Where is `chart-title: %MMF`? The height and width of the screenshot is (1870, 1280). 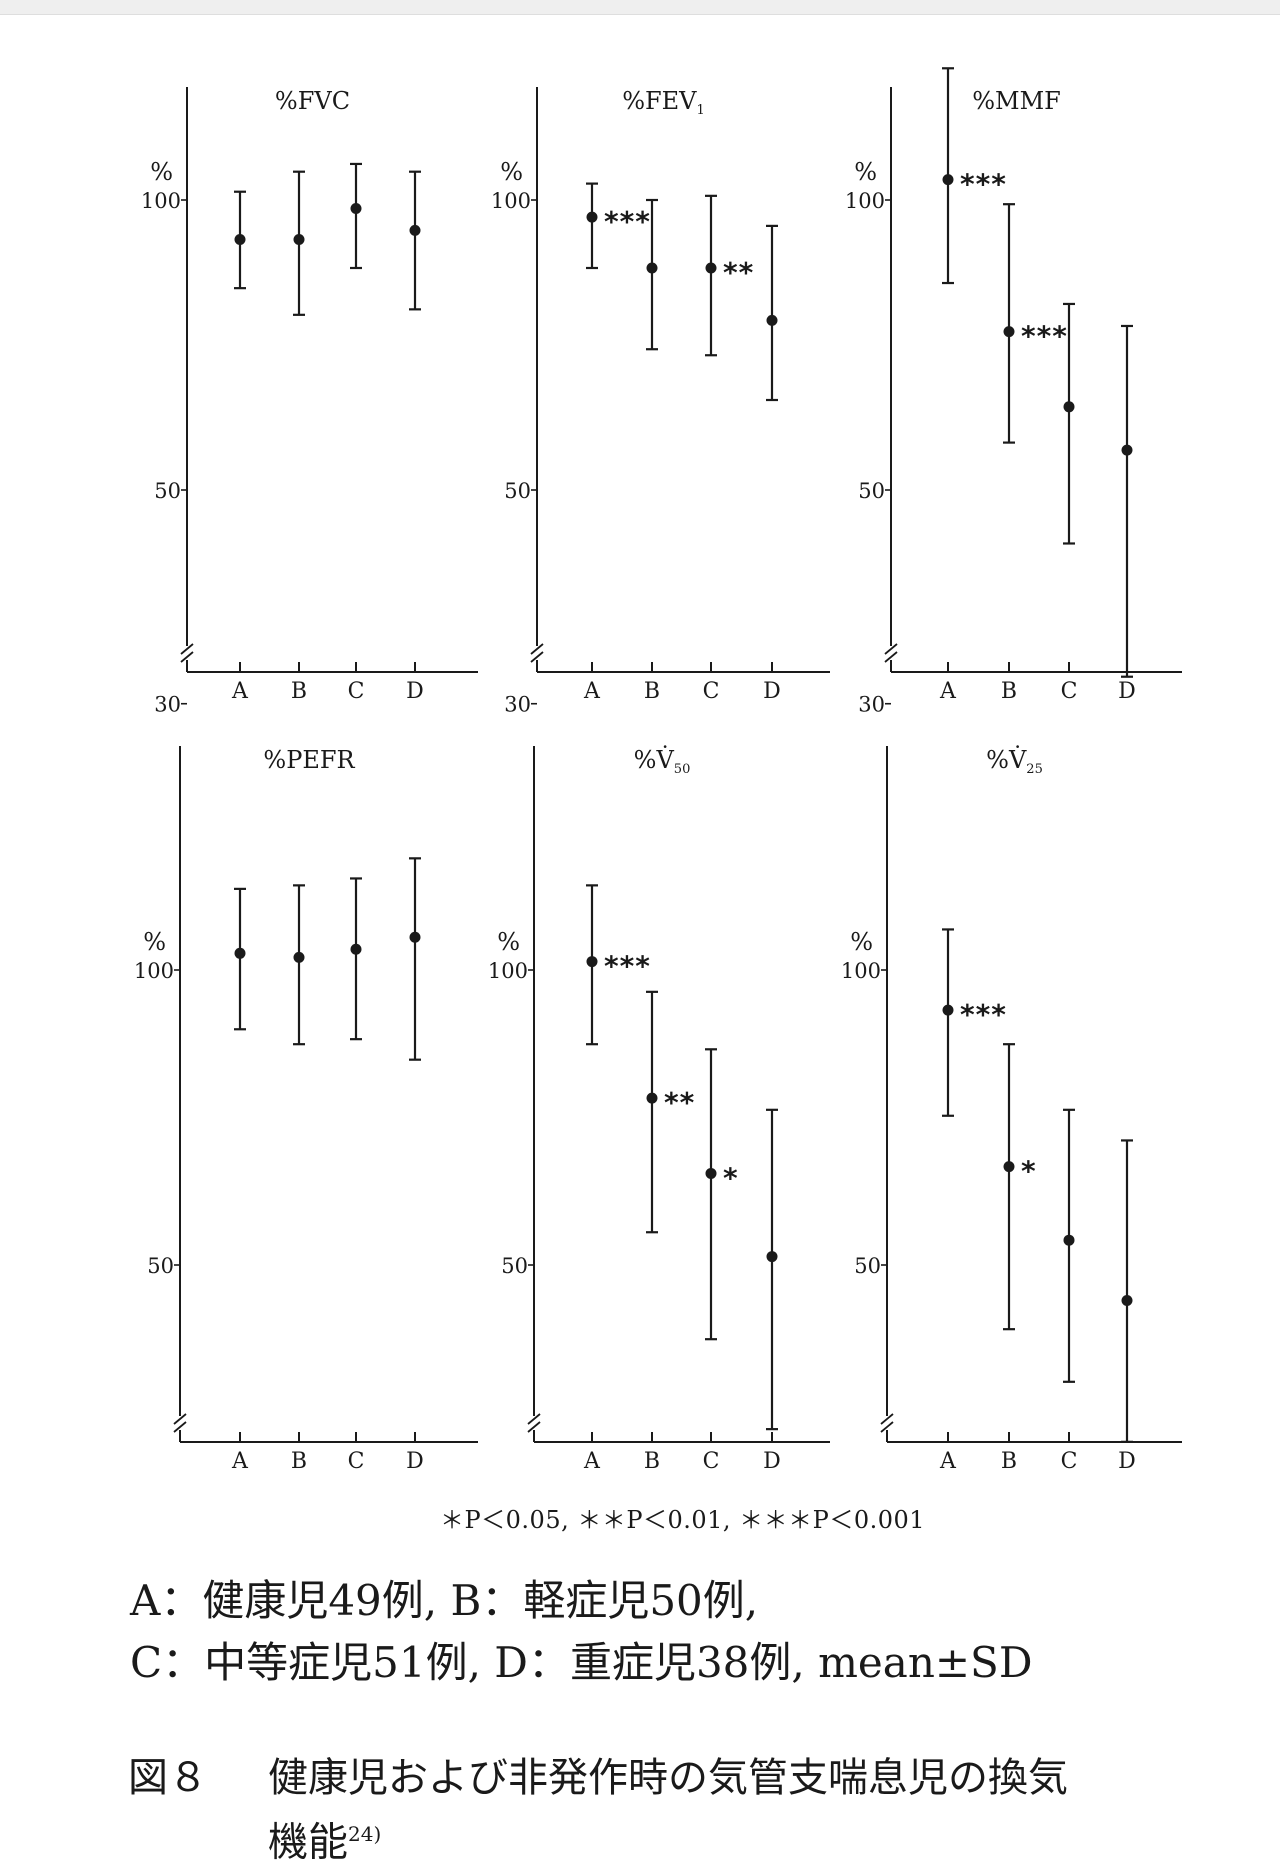 chart-title: %MMF is located at coordinates (1016, 101).